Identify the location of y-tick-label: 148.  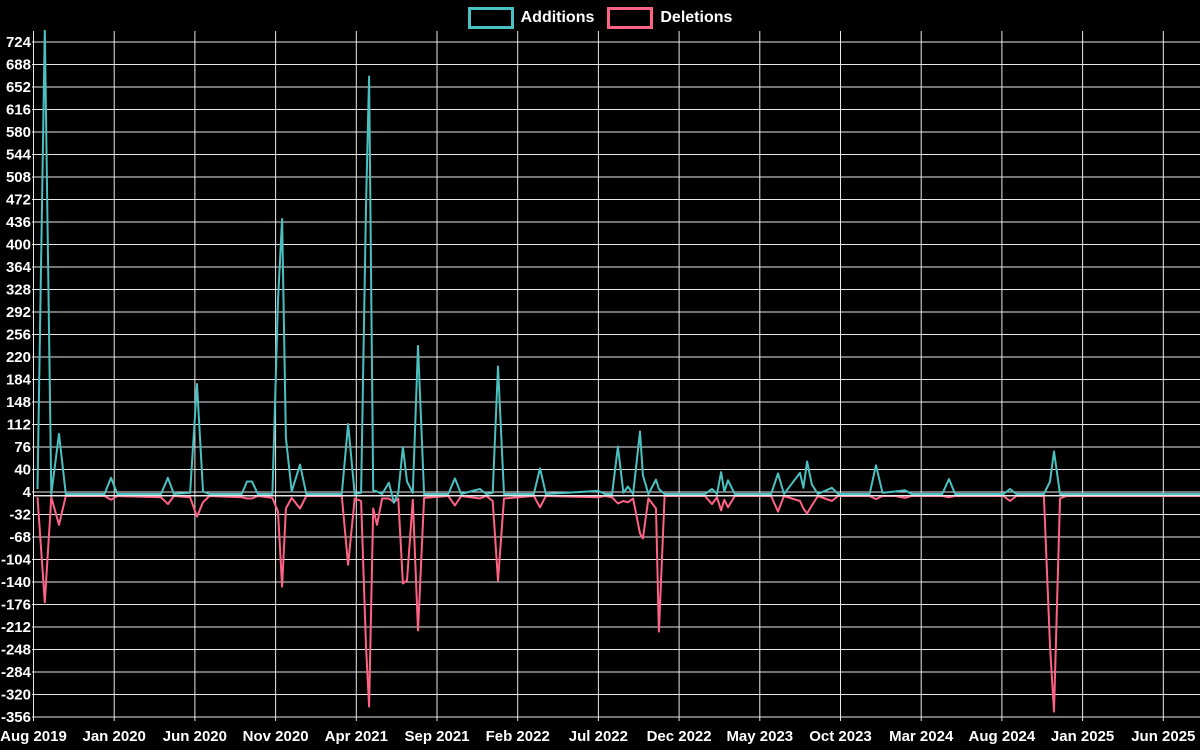
(18, 402).